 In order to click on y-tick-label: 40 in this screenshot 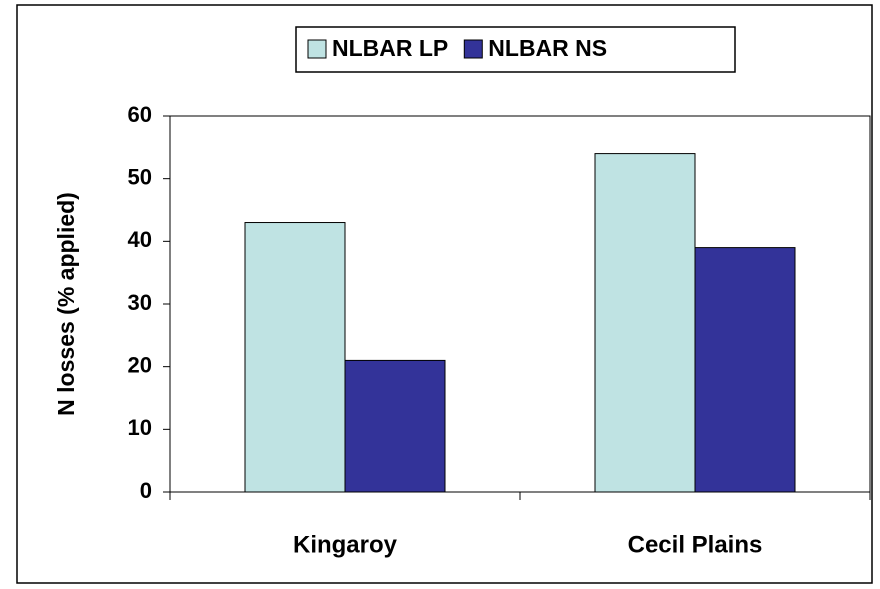, I will do `click(140, 239)`.